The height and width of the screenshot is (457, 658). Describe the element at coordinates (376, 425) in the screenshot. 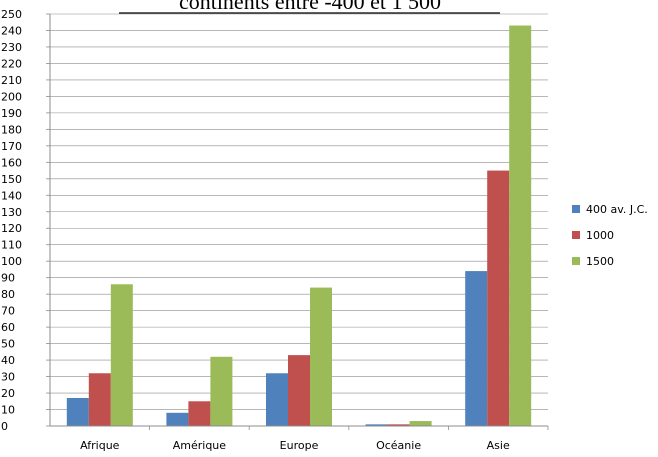

I see `bar-océanie-400-av-j-c-` at that location.